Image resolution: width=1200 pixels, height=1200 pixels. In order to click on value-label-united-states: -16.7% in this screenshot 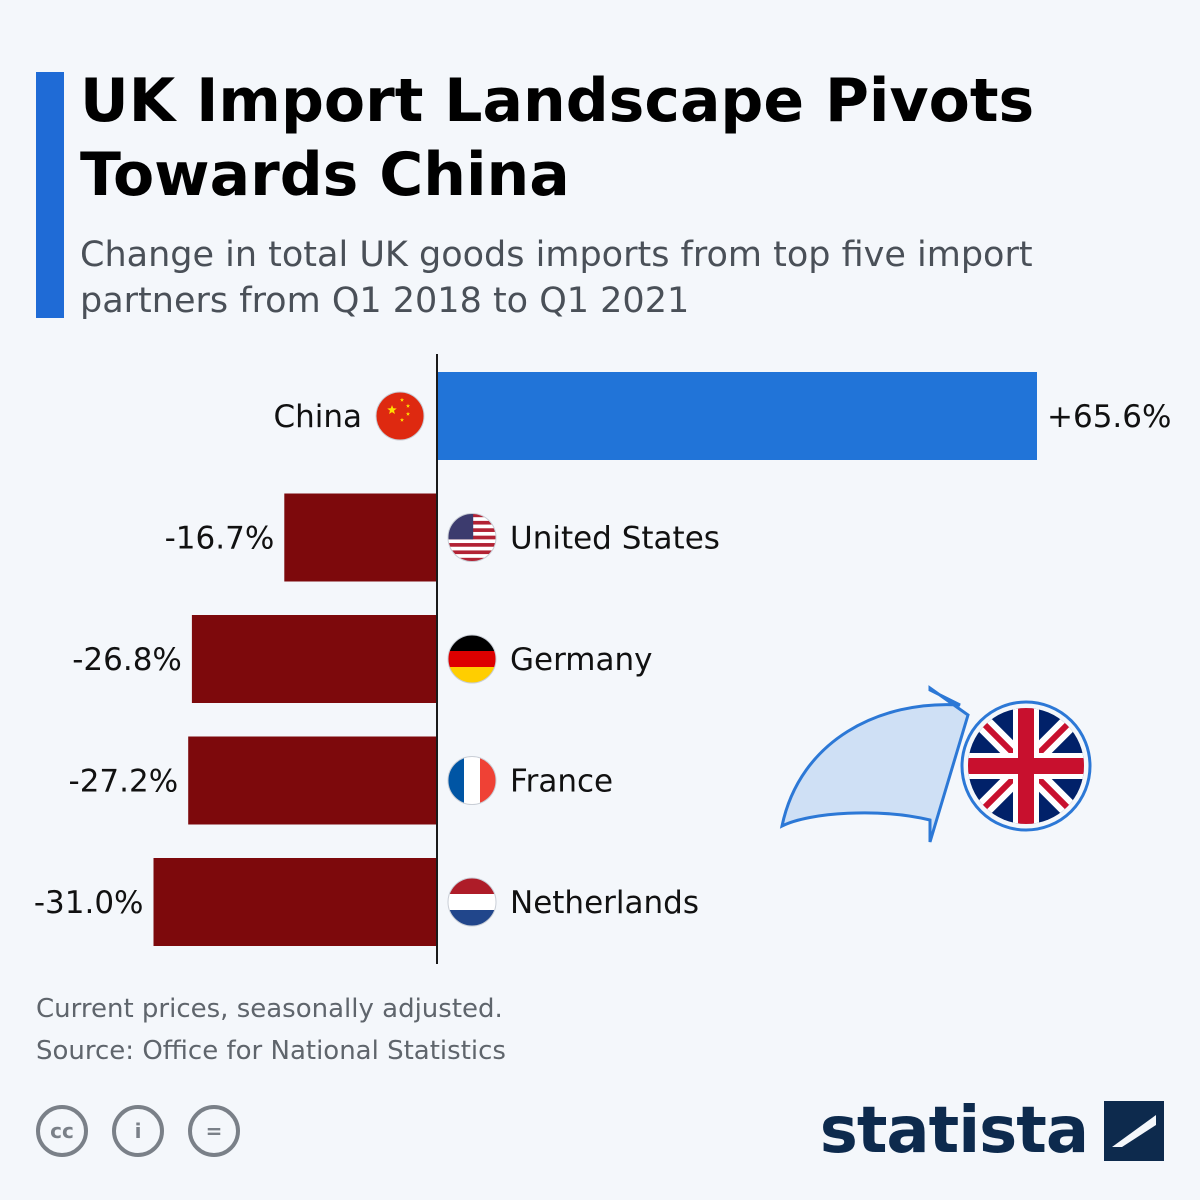, I will do `click(220, 539)`.